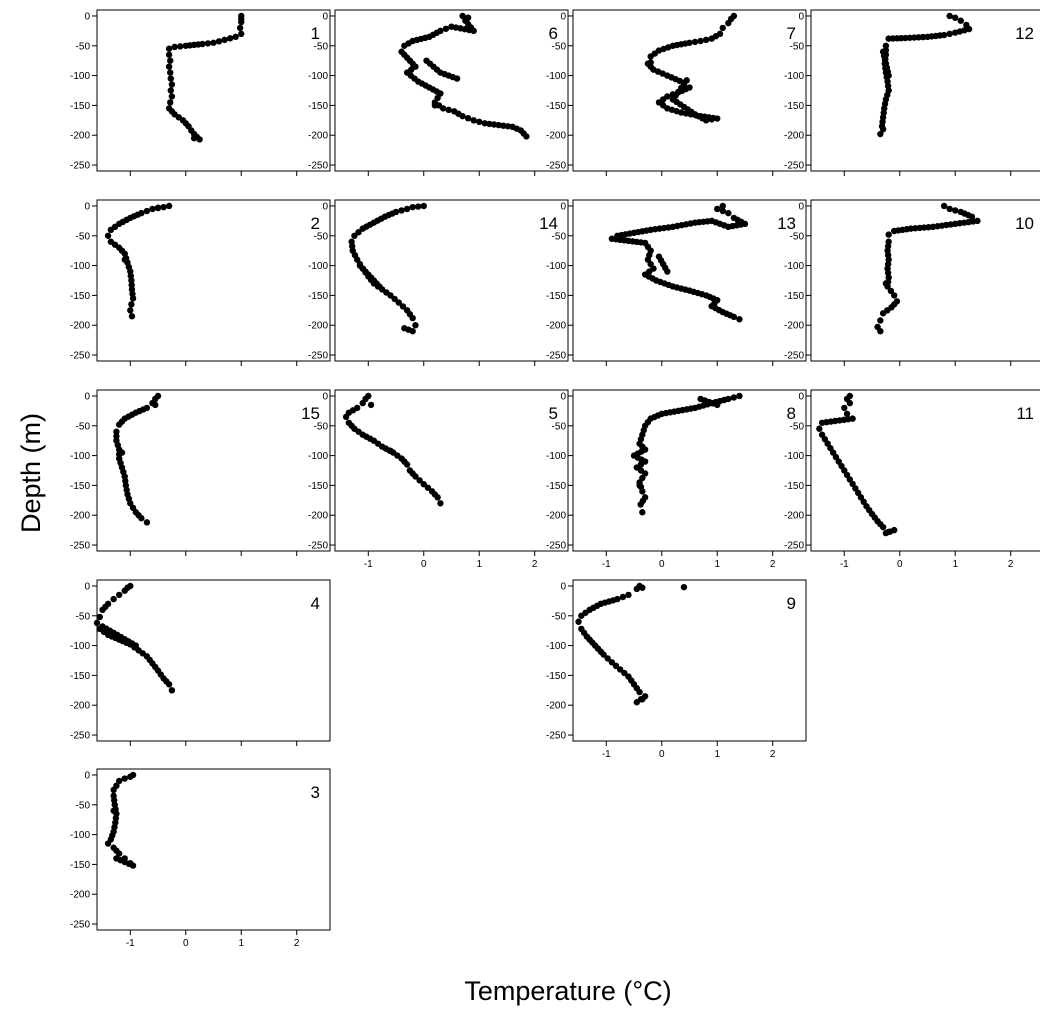 The width and height of the screenshot is (1040, 1009). I want to click on panel-label: 8, so click(791, 413).